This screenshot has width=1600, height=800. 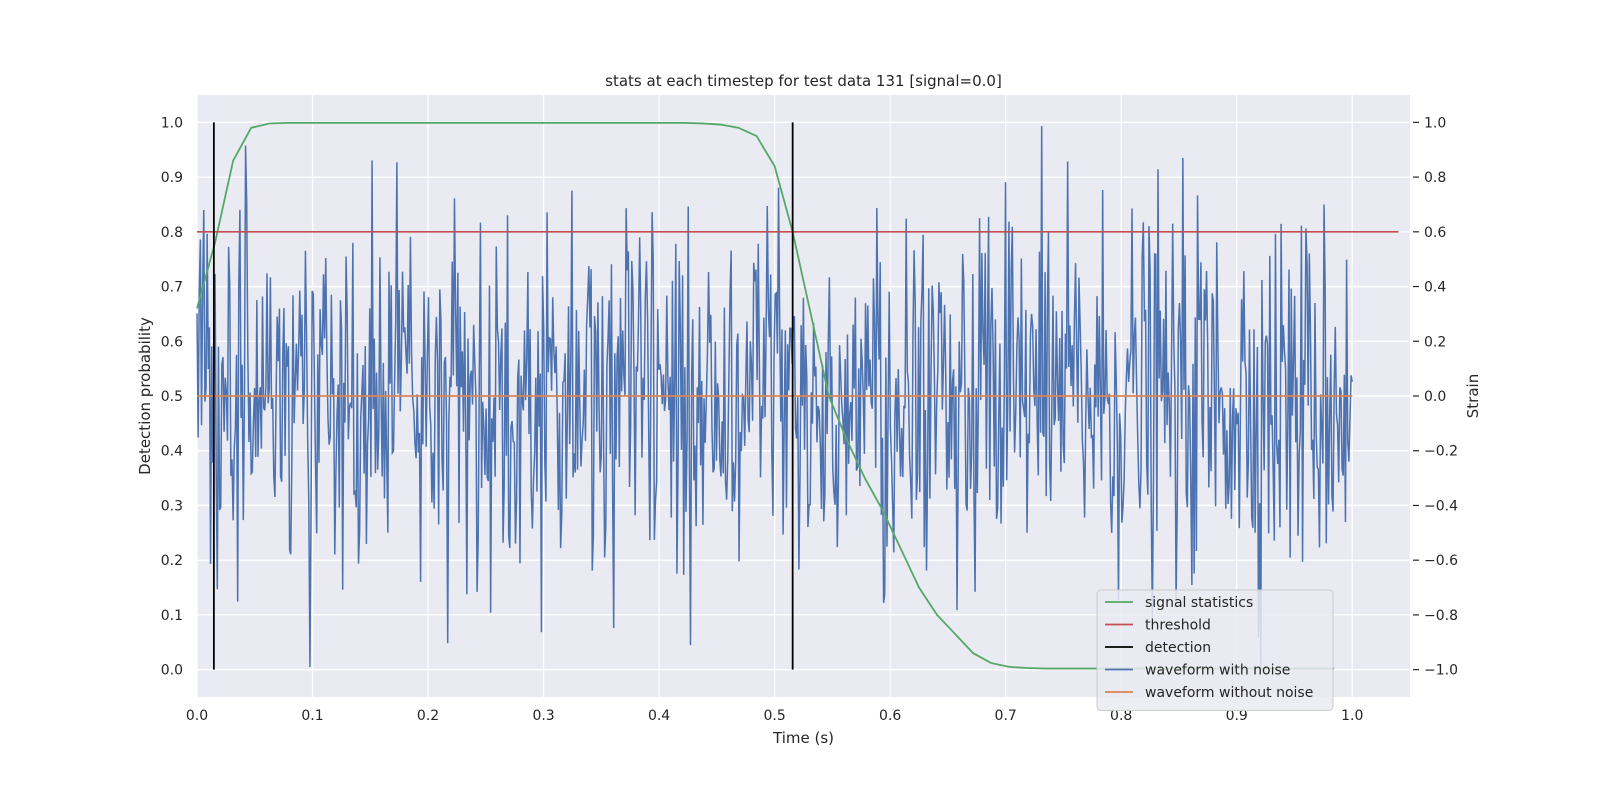 What do you see at coordinates (1441, 452) in the screenshot?
I see `y2-tick-label: −0.2` at bounding box center [1441, 452].